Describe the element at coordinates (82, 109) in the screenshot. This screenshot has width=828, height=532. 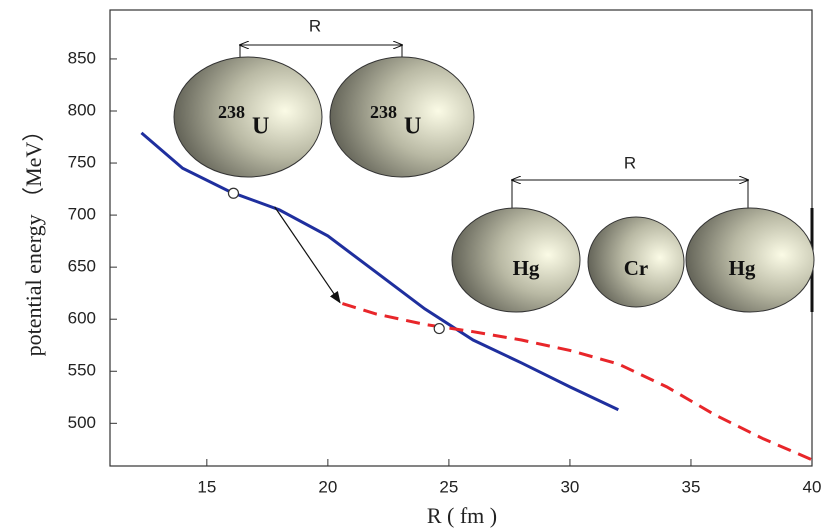
I see `y-tick-label: 800` at that location.